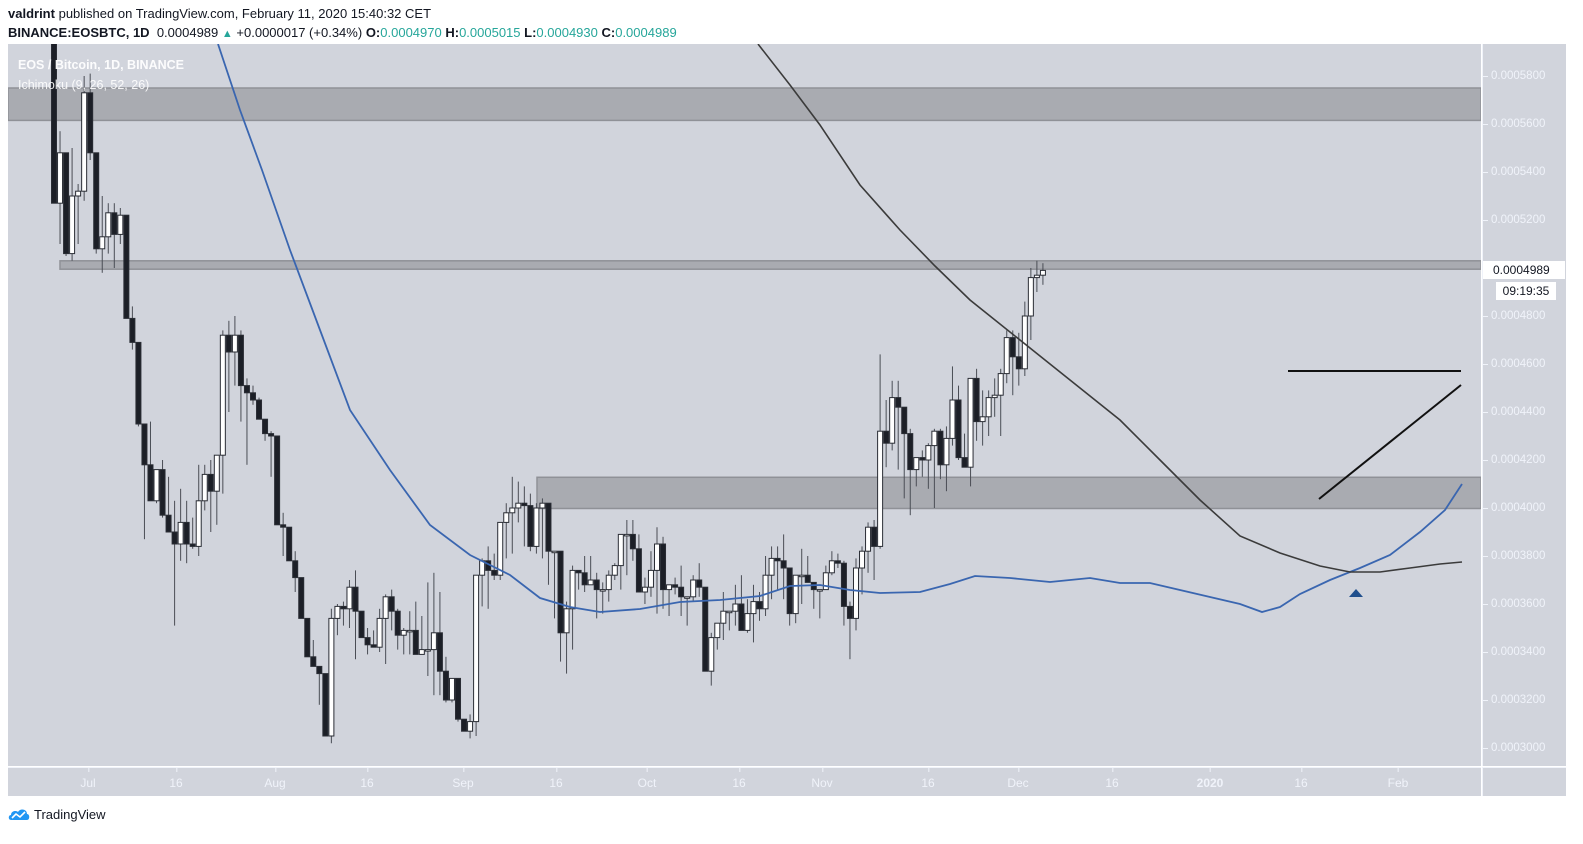  Describe the element at coordinates (227, 34) in the screenshot. I see `up-arrow-icon: ▲` at that location.